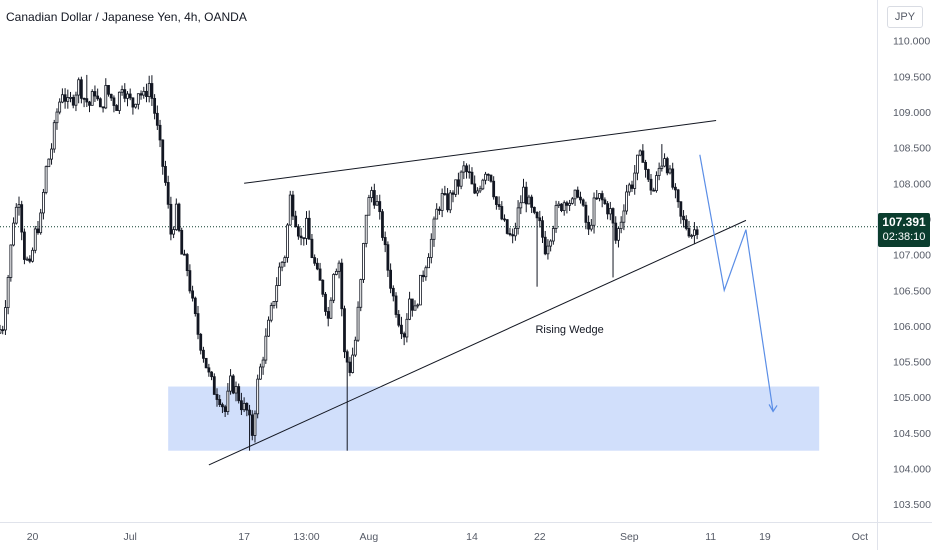 The height and width of the screenshot is (555, 932). I want to click on price-tick-label: 109.500, so click(912, 77).